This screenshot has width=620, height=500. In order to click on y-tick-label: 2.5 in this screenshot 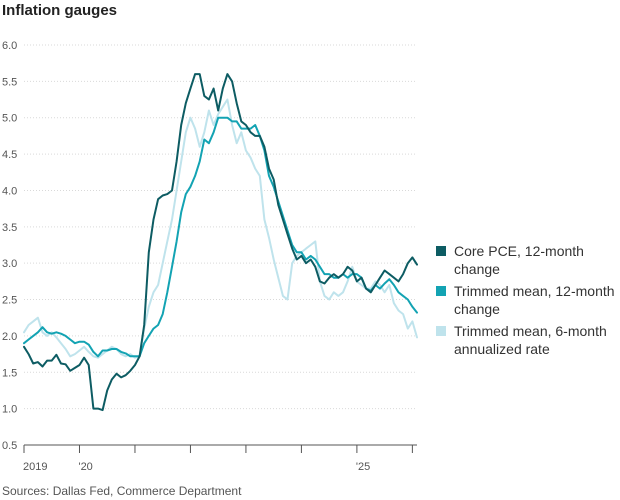, I will do `click(9, 301)`.